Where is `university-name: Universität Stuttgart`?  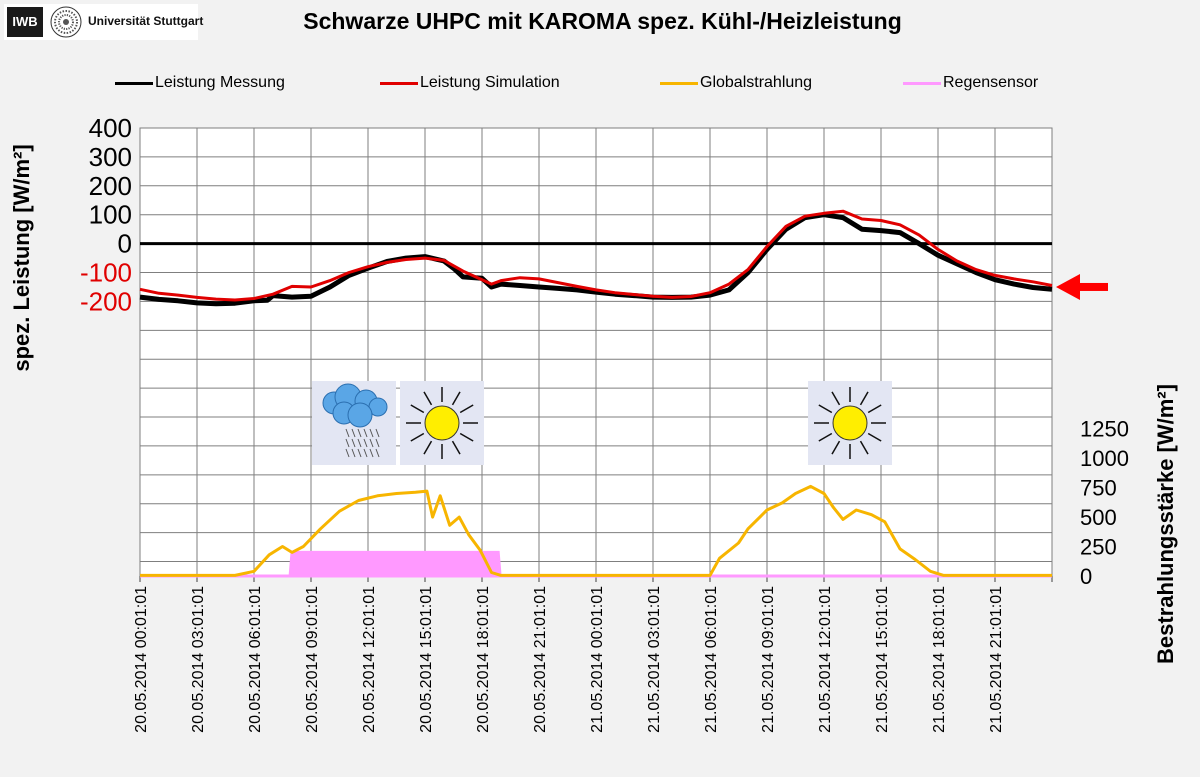 university-name: Universität Stuttgart is located at coordinates (146, 21).